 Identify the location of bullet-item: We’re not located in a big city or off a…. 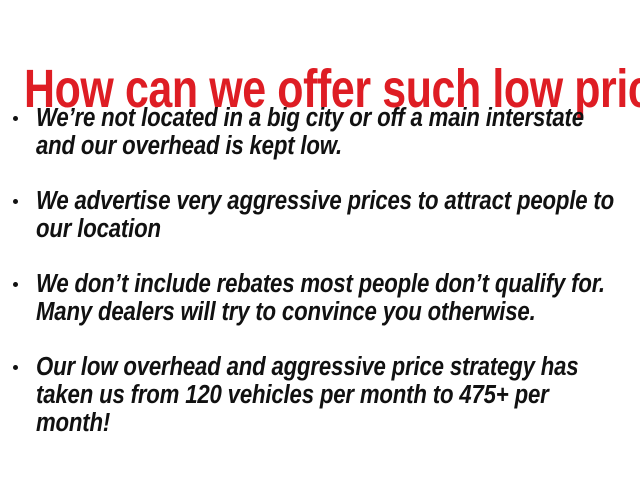
(320, 132).